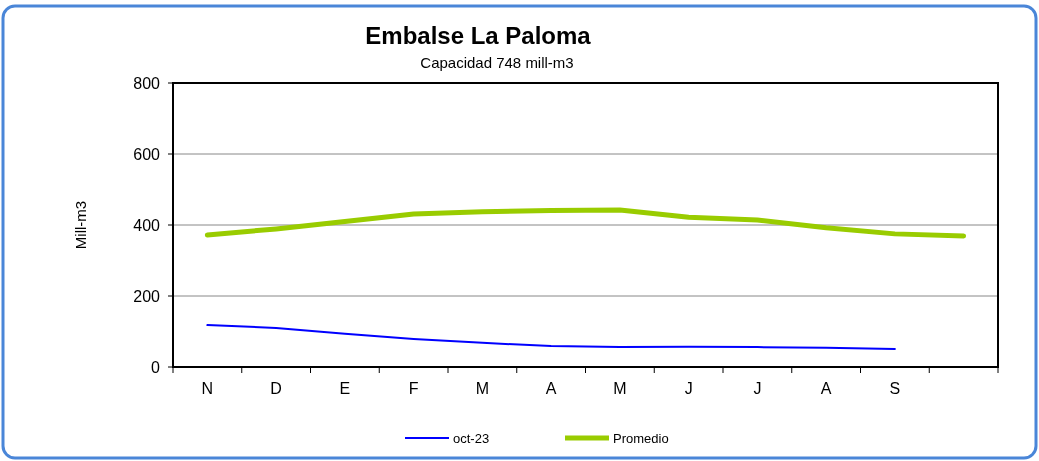  Describe the element at coordinates (147, 296) in the screenshot. I see `y-tick-label: 200` at that location.